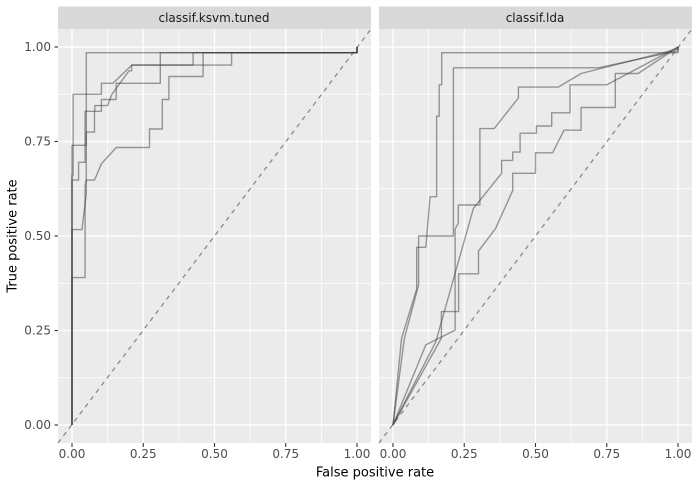 The width and height of the screenshot is (700, 489). Describe the element at coordinates (37, 142) in the screenshot. I see `y-tick-label: 0.75` at that location.